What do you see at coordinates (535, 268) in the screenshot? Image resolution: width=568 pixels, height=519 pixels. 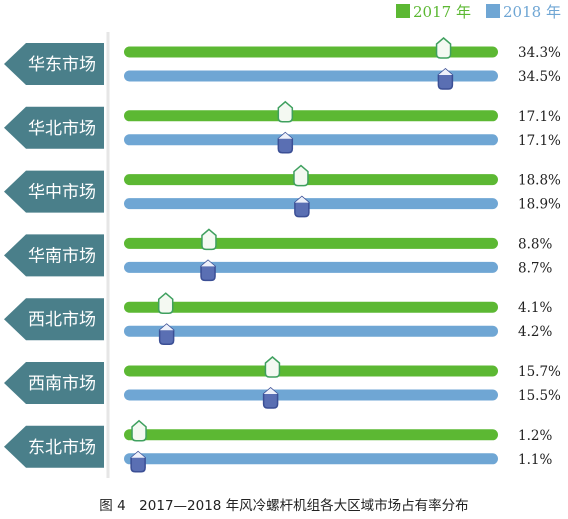 I see `value-label-2018: 8.7%` at bounding box center [535, 268].